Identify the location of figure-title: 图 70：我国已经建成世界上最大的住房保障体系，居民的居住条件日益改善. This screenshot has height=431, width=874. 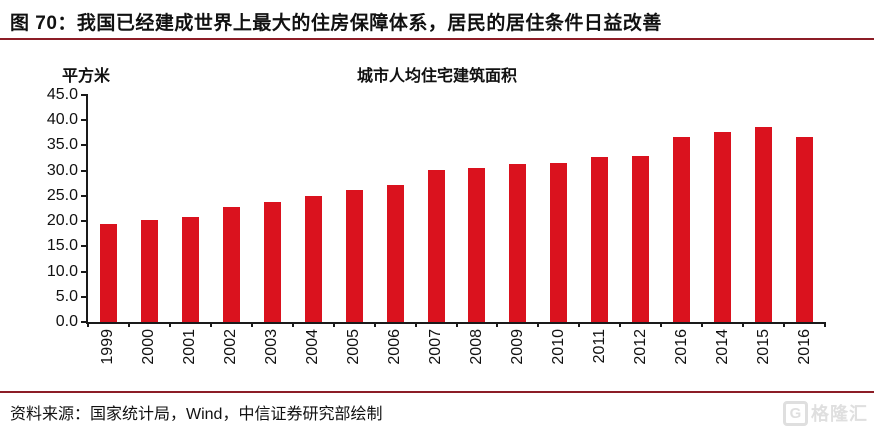
(336, 23).